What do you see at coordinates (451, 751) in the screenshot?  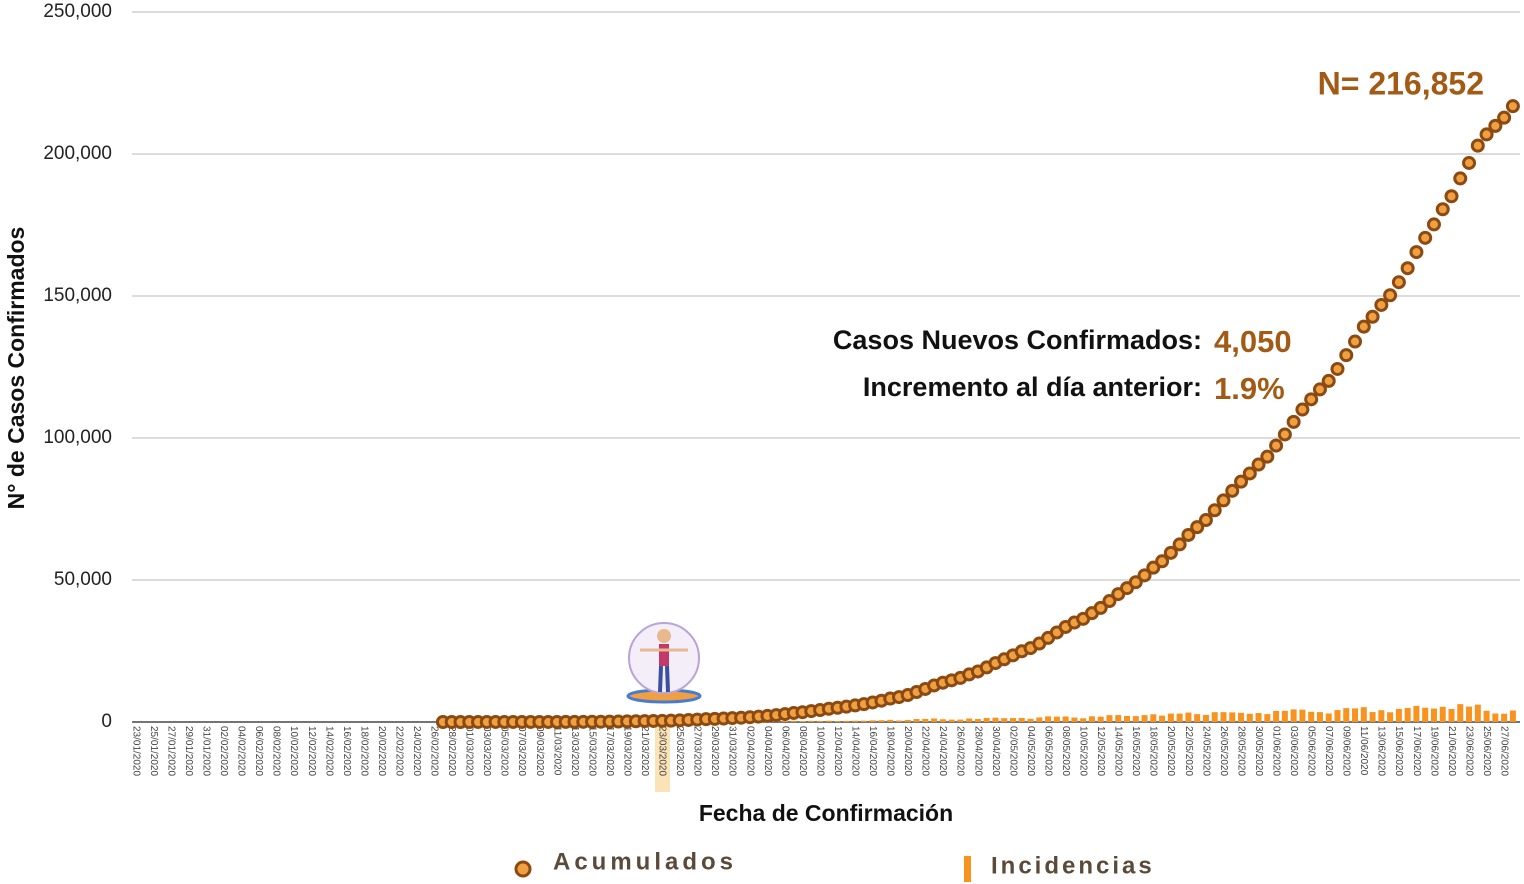 I see `x-tick-label: 28/02/2020` at bounding box center [451, 751].